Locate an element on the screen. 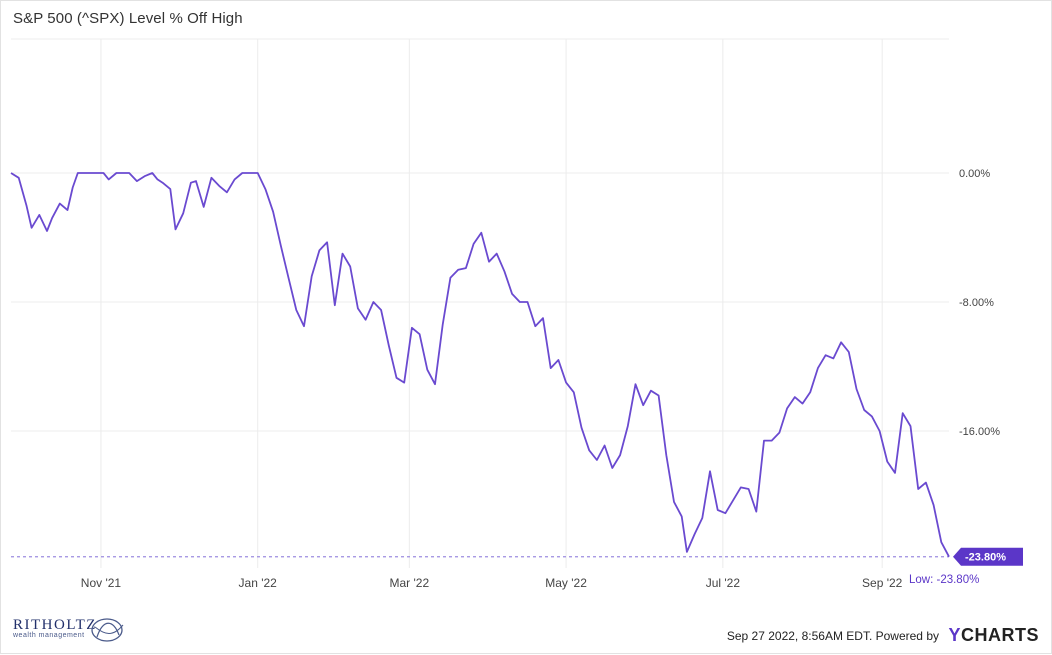 The width and height of the screenshot is (1052, 655). x-tick-label: Sep '22 is located at coordinates (882, 583).